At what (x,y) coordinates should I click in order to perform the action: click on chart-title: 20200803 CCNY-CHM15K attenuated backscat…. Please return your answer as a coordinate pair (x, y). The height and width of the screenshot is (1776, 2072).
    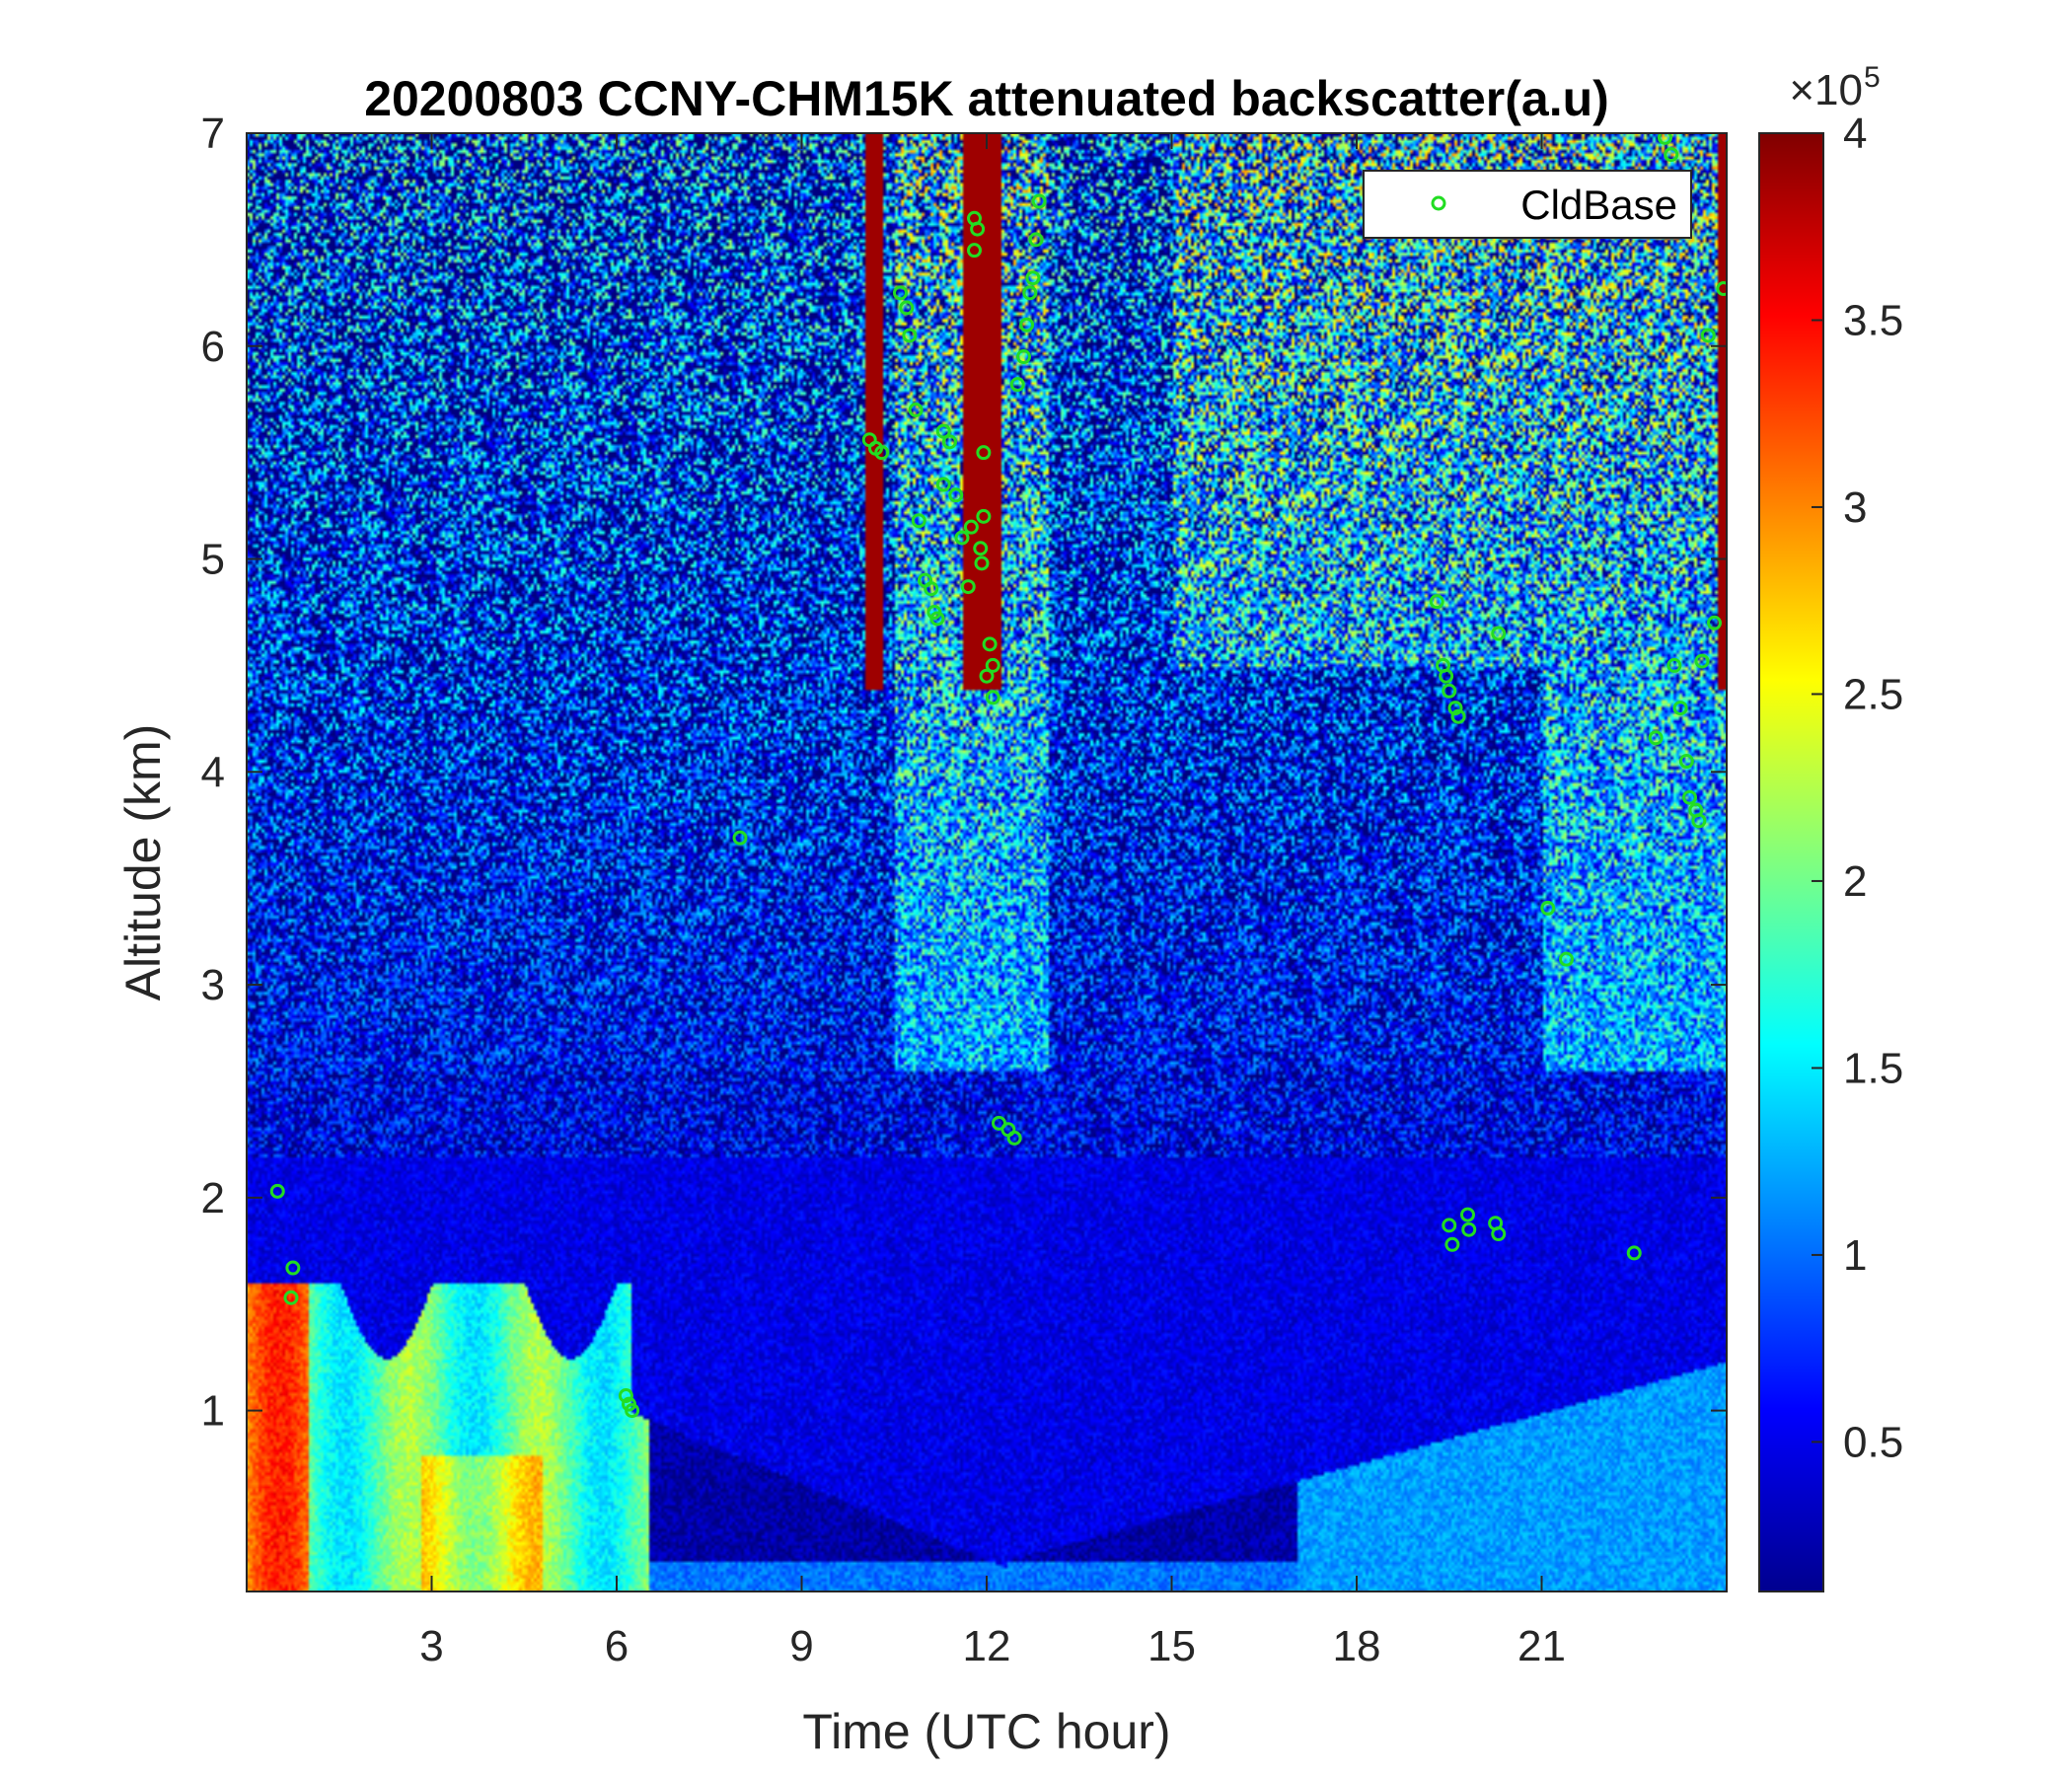
    Looking at the image, I should click on (987, 99).